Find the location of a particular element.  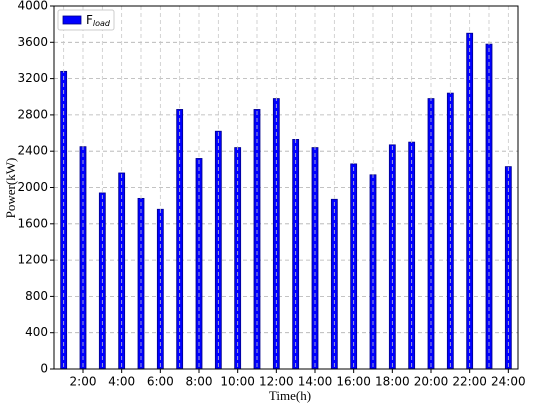

y-tick-label: 400 is located at coordinates (36, 332).